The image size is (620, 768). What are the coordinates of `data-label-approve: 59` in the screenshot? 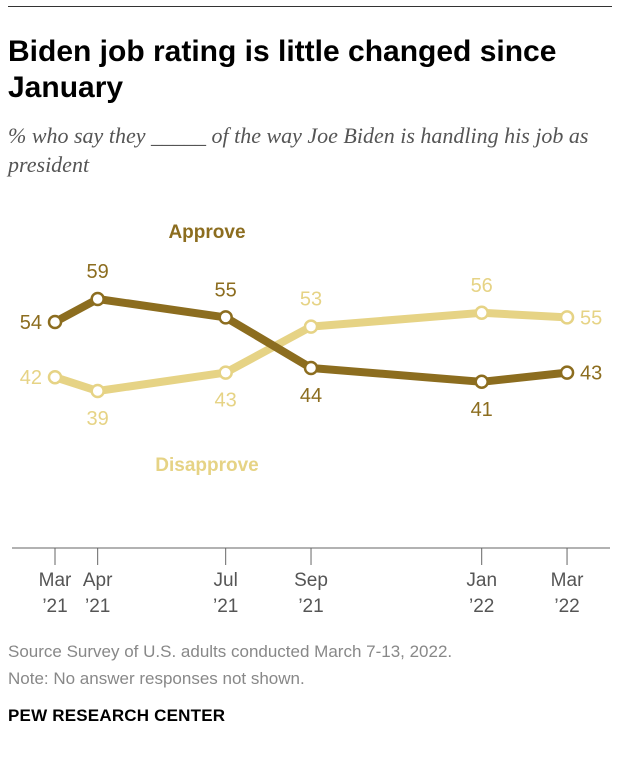 It's located at (98, 272).